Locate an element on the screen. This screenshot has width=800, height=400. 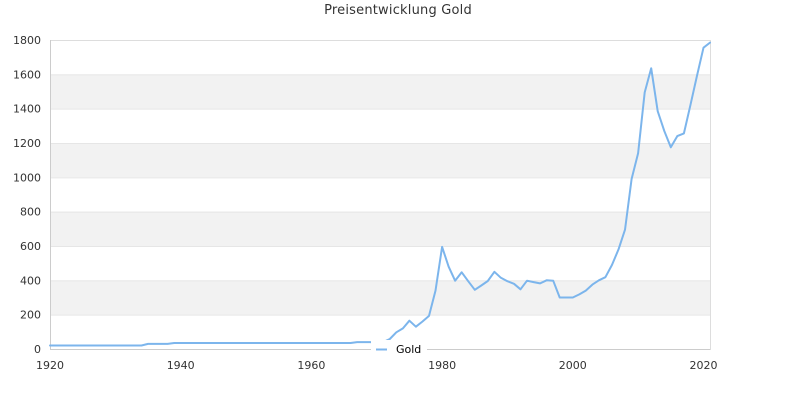
y-tick-label: 600 is located at coordinates (30, 246).